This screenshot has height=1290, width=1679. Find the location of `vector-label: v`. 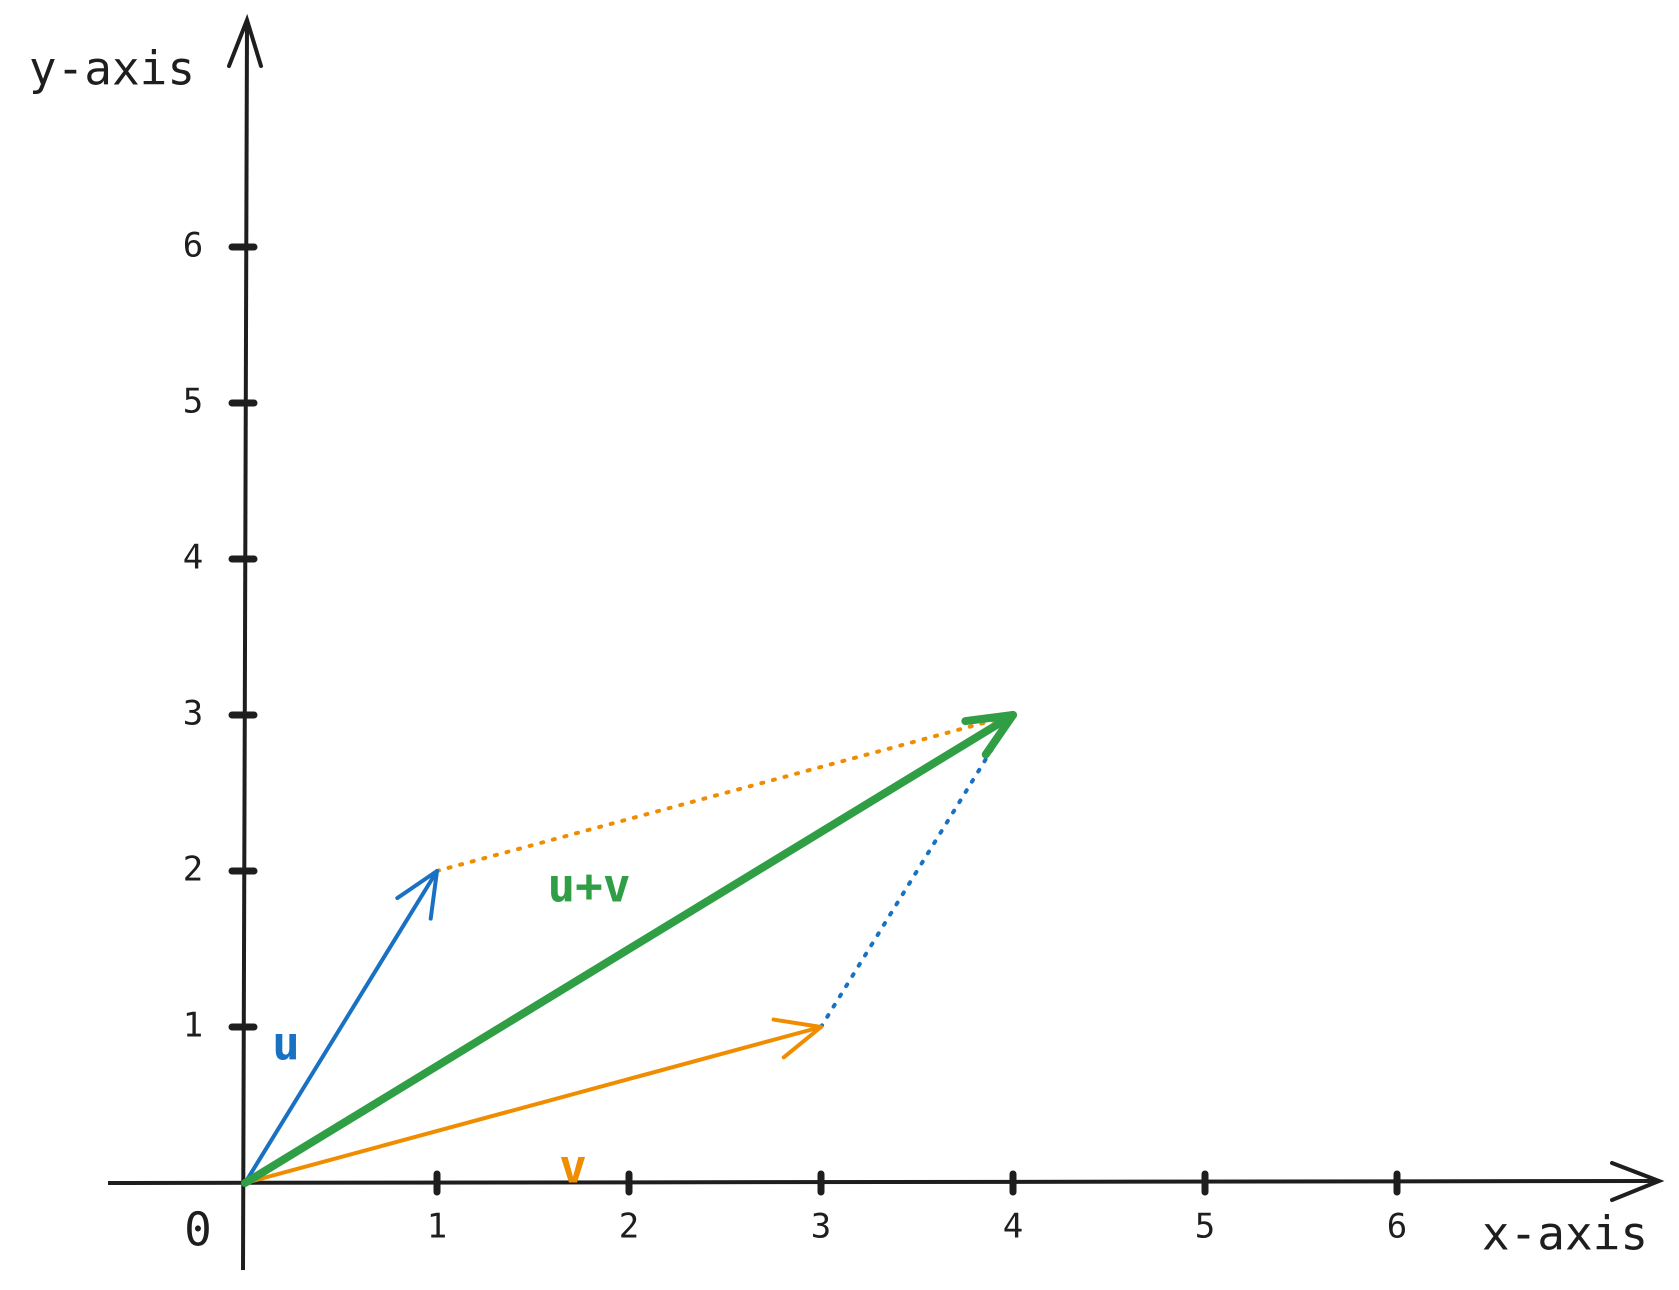

vector-label: v is located at coordinates (573, 1167).